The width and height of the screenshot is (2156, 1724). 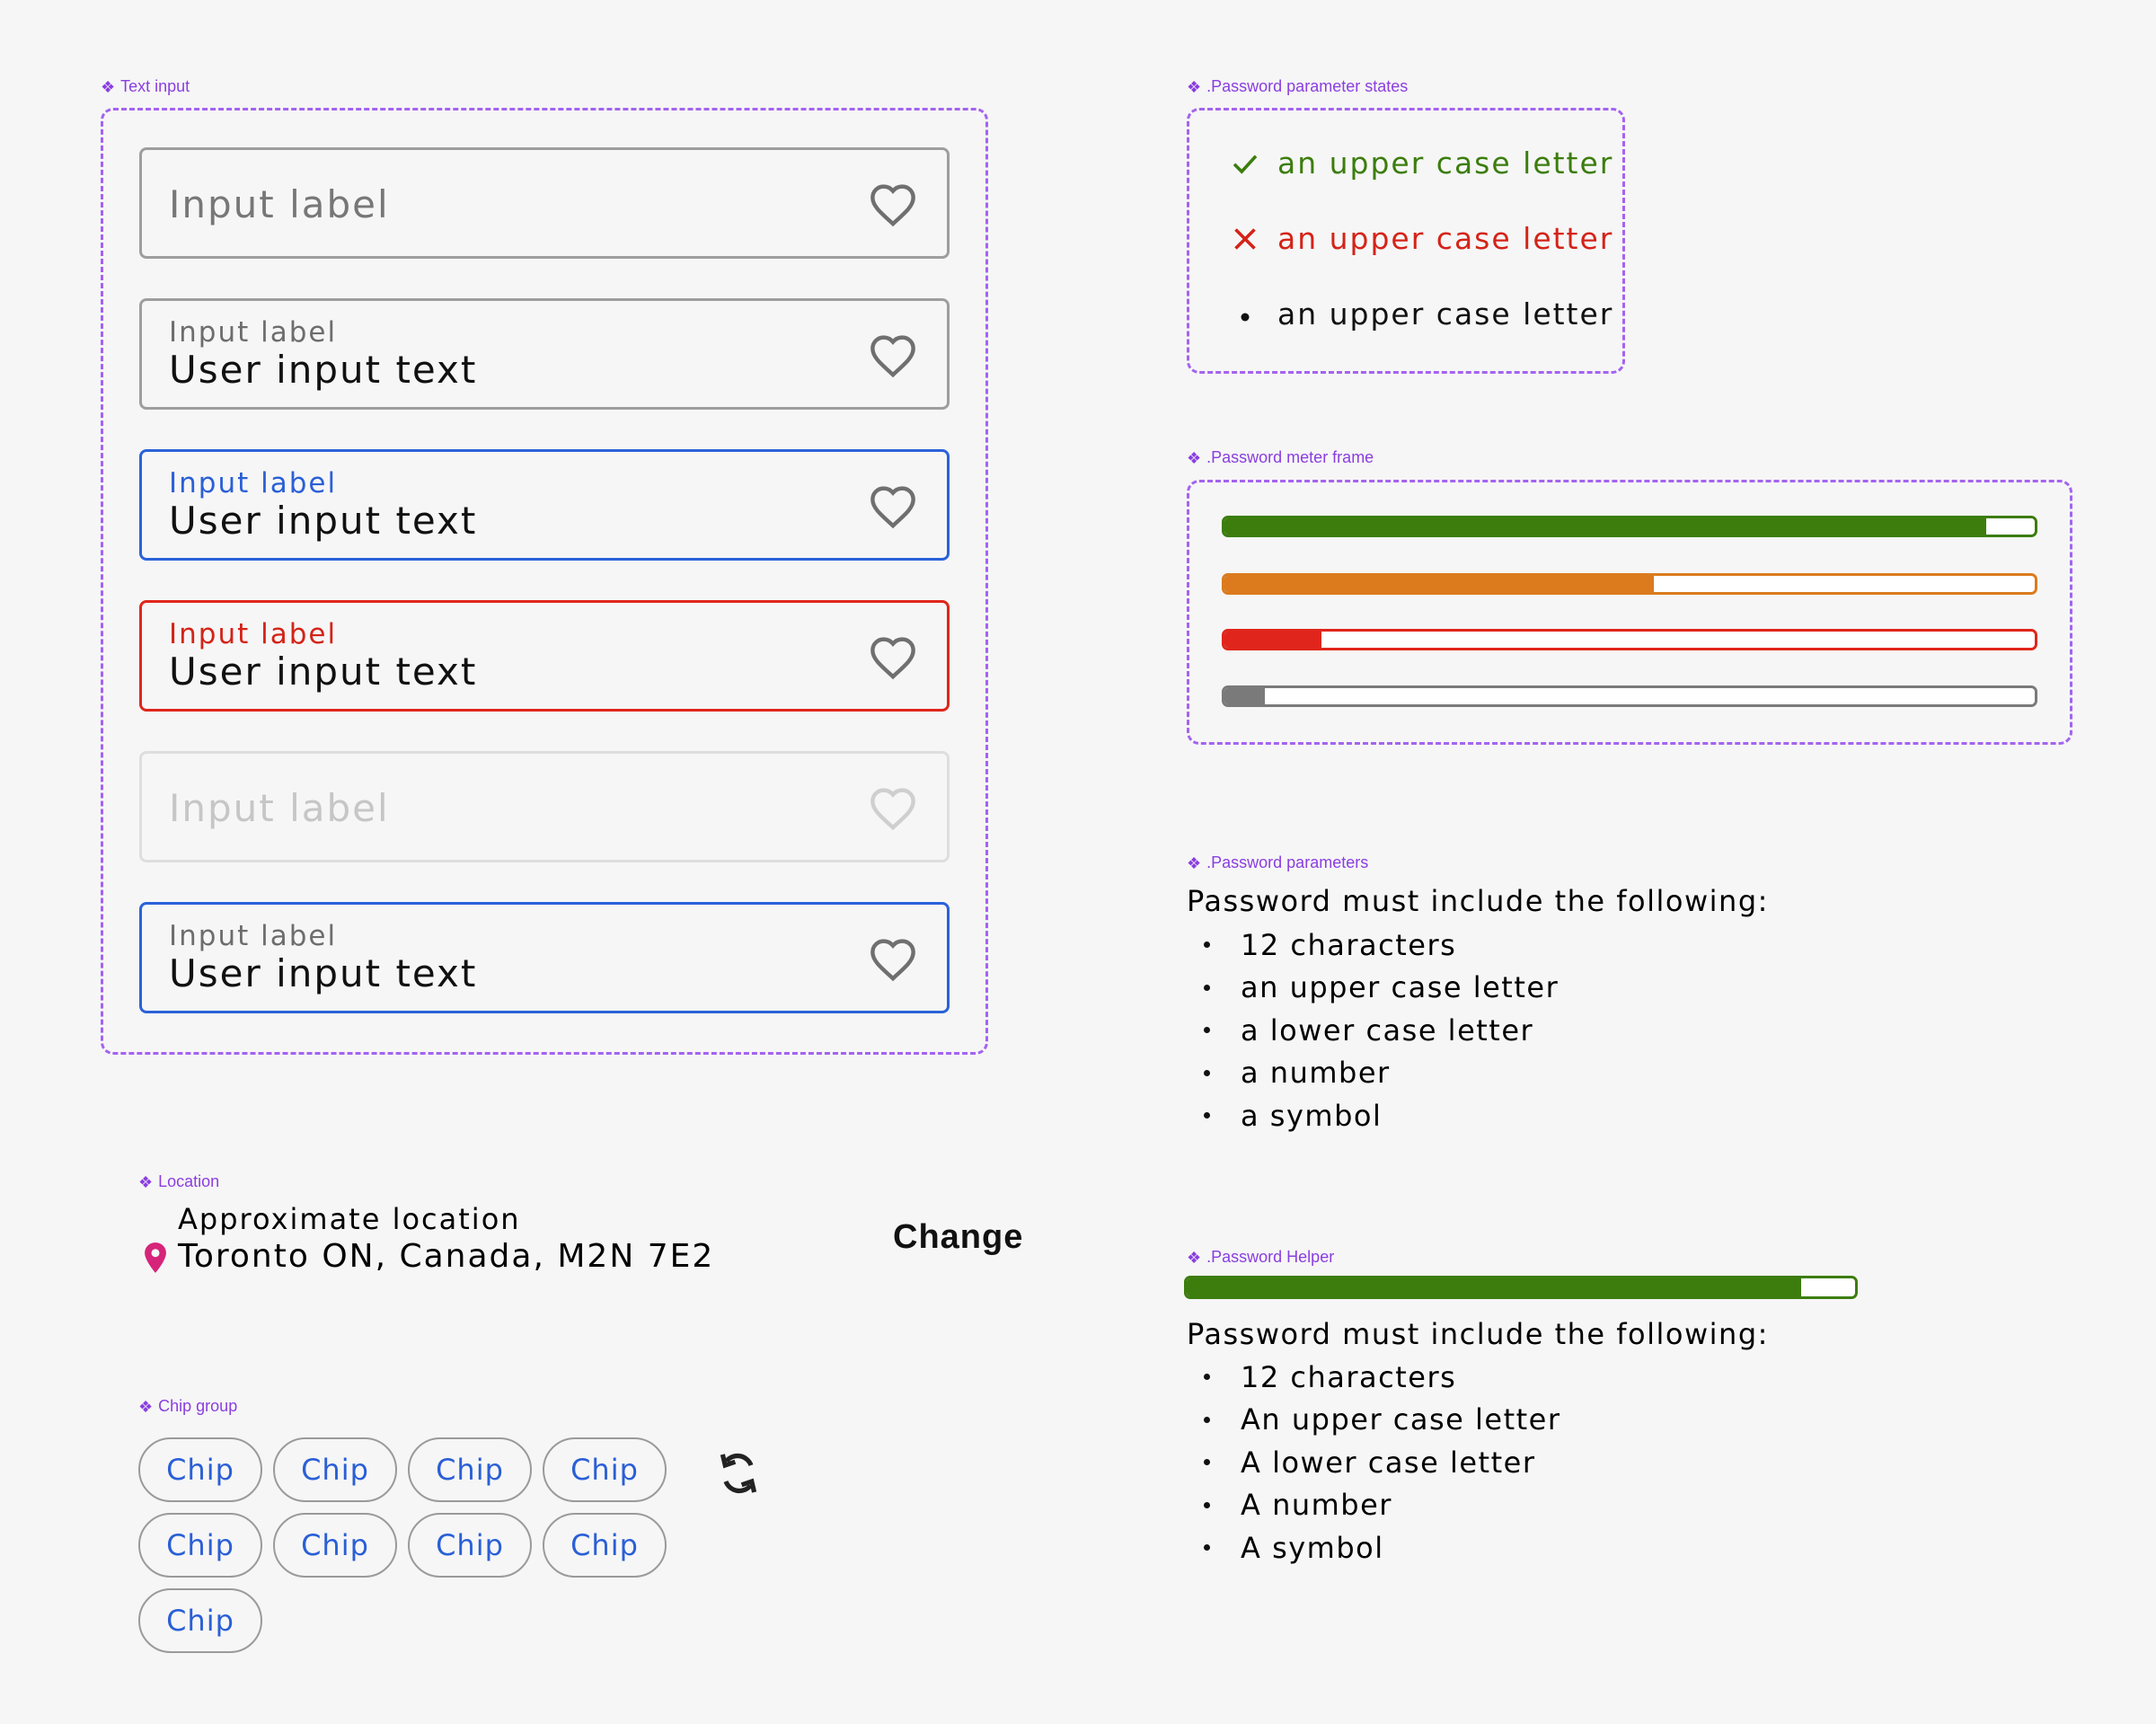 What do you see at coordinates (738, 1473) in the screenshot?
I see `refresh-icon` at bounding box center [738, 1473].